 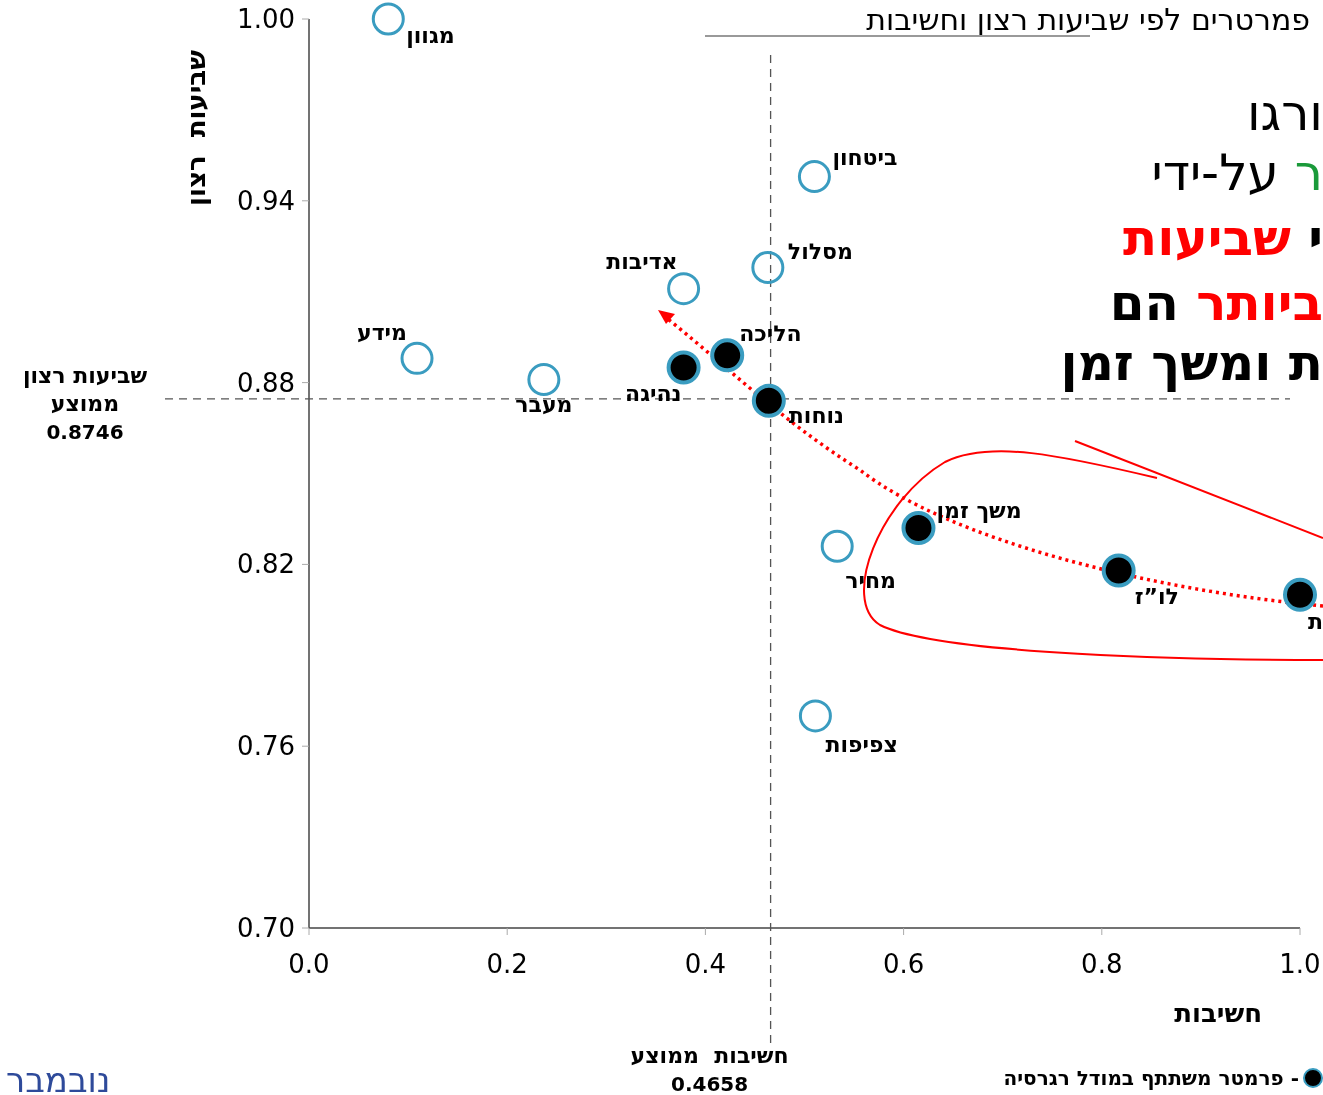 What do you see at coordinates (816, 415) in the screenshot?
I see `annotation: נוחות` at bounding box center [816, 415].